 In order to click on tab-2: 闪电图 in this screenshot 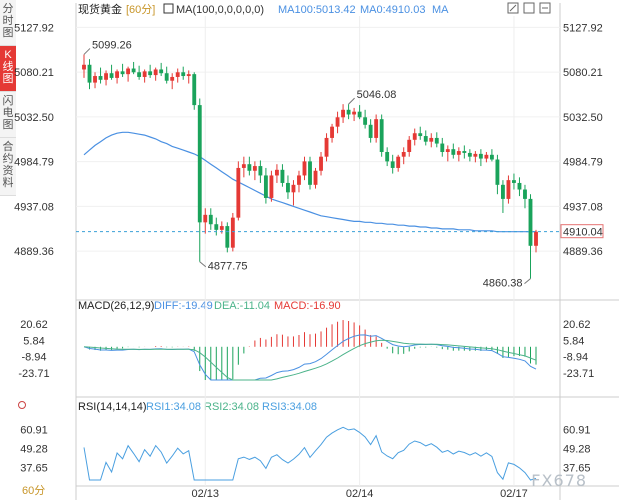, I will do `click(8, 115)`.